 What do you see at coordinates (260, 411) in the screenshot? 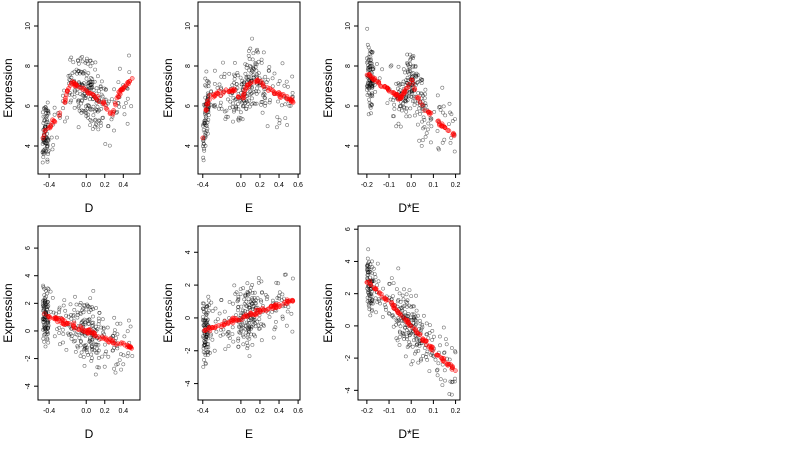
I see `x-tick-label: 0.2` at bounding box center [260, 411].